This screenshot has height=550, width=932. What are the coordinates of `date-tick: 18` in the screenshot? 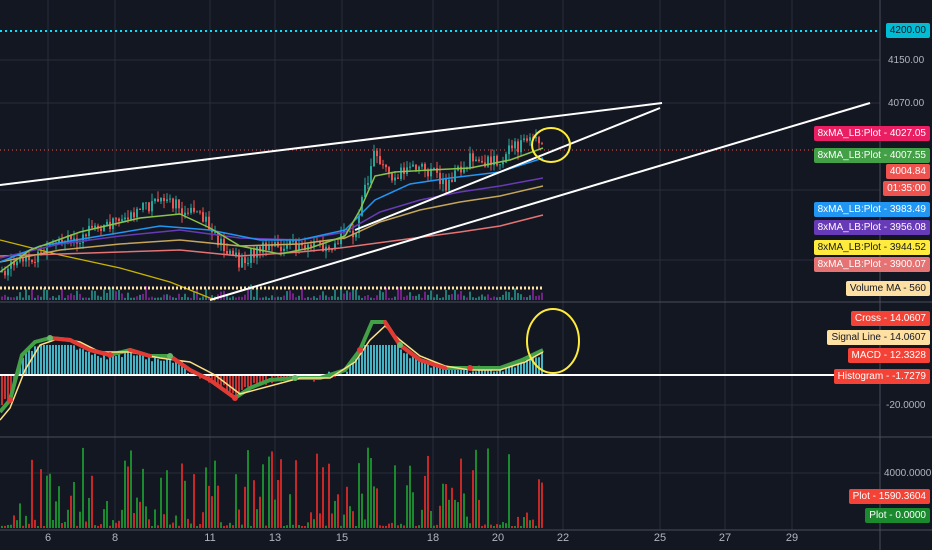 It's located at (433, 538).